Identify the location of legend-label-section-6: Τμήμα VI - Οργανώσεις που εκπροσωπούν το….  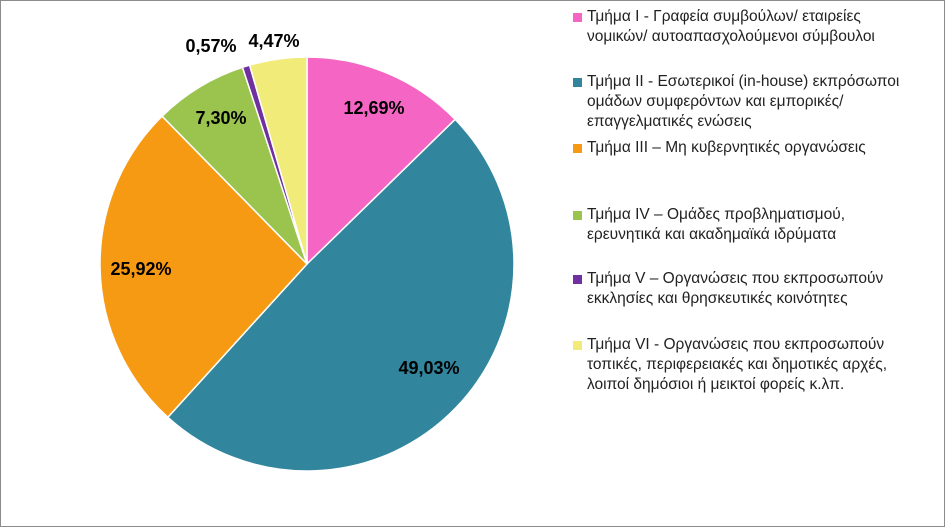
(737, 364).